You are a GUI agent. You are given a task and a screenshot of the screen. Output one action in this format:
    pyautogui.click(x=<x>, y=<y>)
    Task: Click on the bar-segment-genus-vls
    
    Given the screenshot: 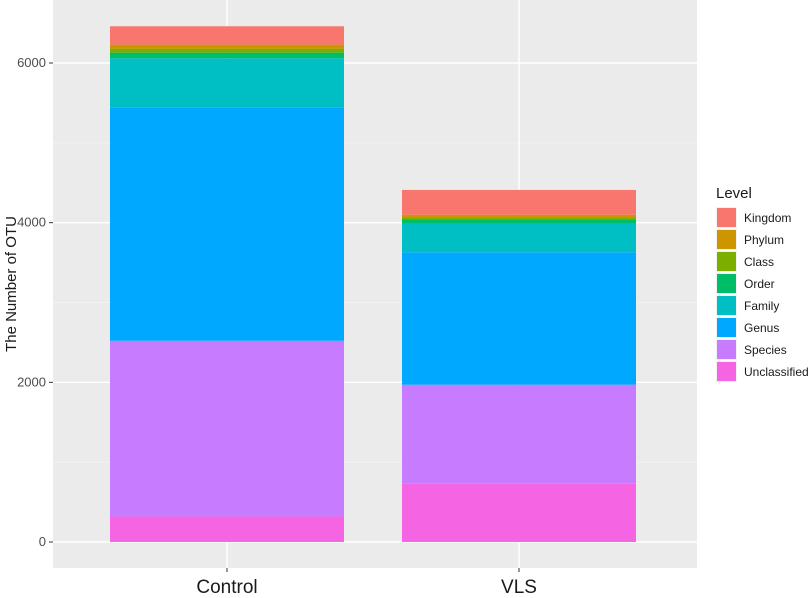 What is the action you would take?
    pyautogui.click(x=519, y=318)
    